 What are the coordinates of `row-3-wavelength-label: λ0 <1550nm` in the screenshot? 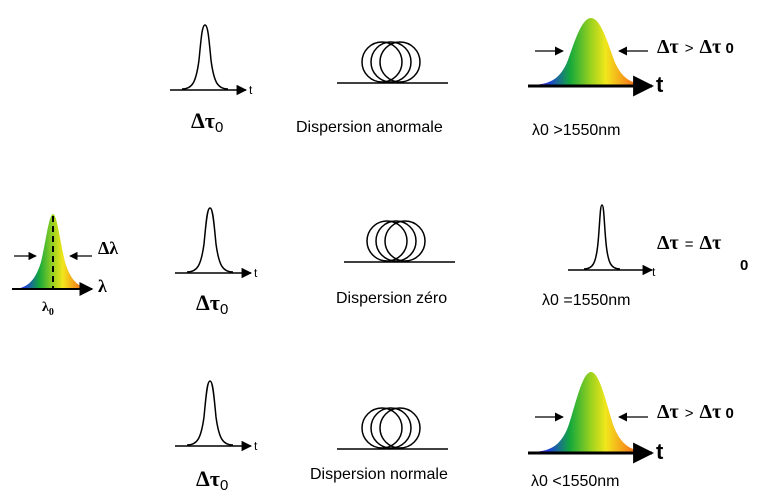 It's located at (575, 481).